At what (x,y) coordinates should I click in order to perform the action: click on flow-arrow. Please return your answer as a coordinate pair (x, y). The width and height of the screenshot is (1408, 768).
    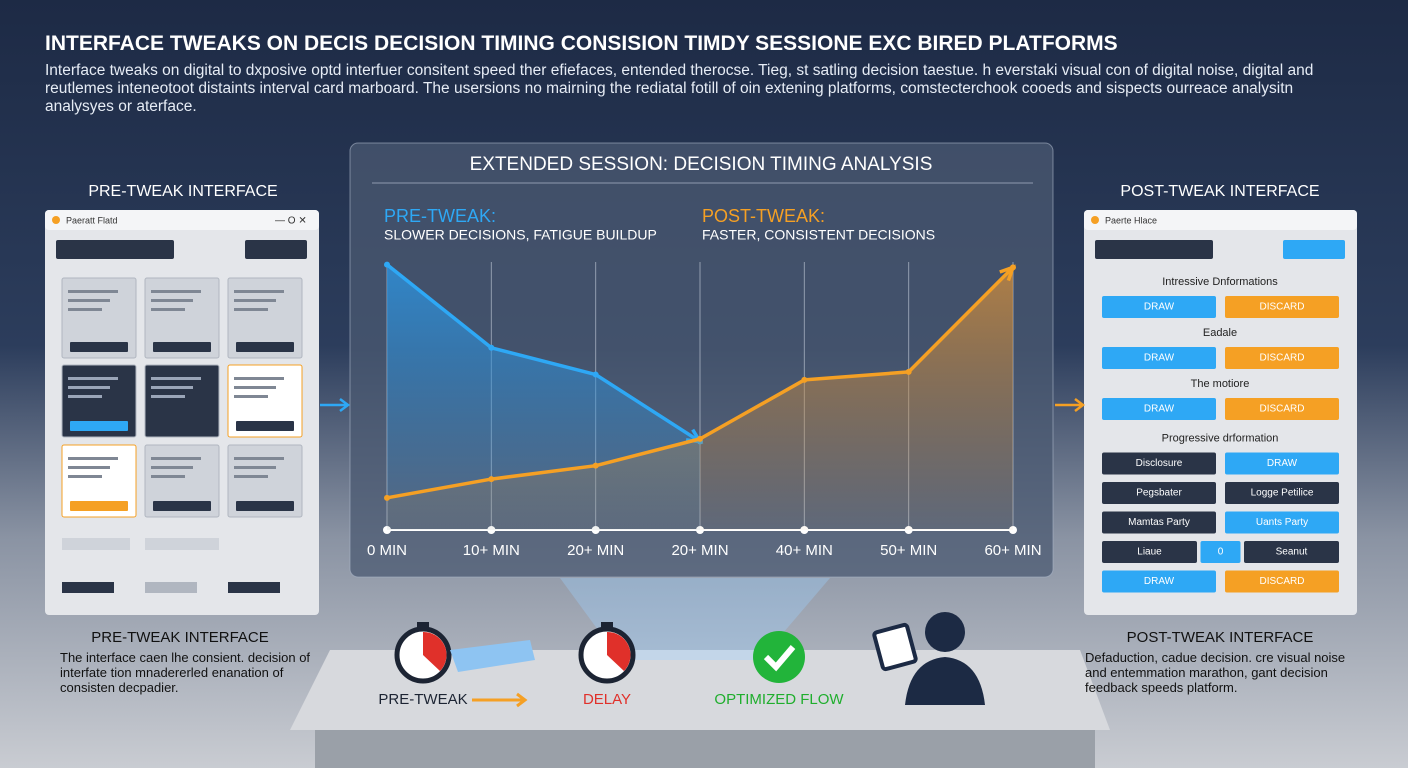
    Looking at the image, I should click on (500, 700).